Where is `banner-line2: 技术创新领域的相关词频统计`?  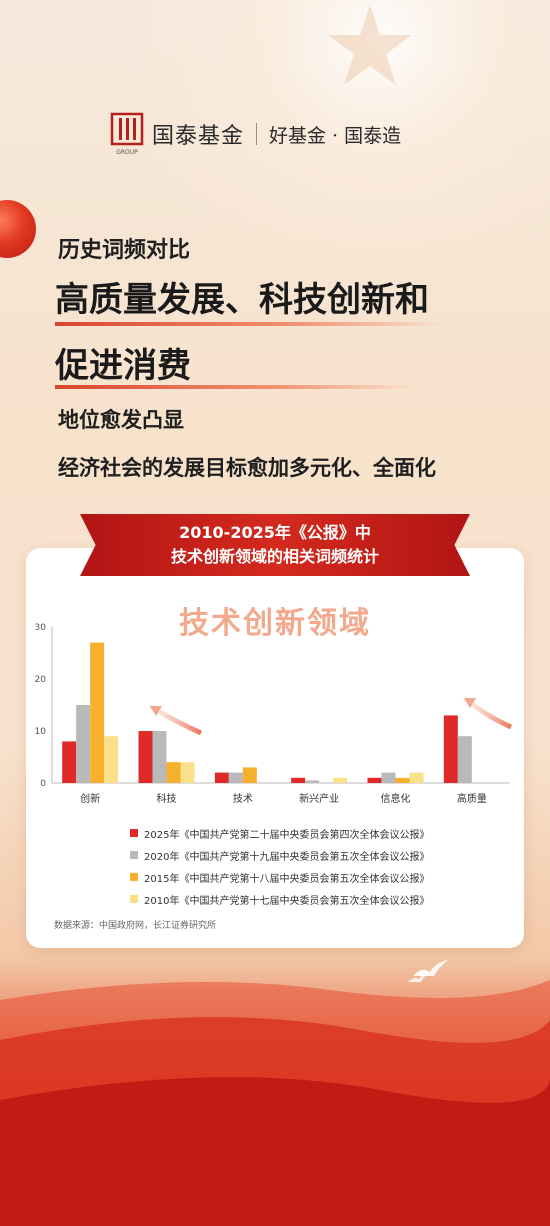
banner-line2: 技术创新领域的相关词频统计 is located at coordinates (274, 556).